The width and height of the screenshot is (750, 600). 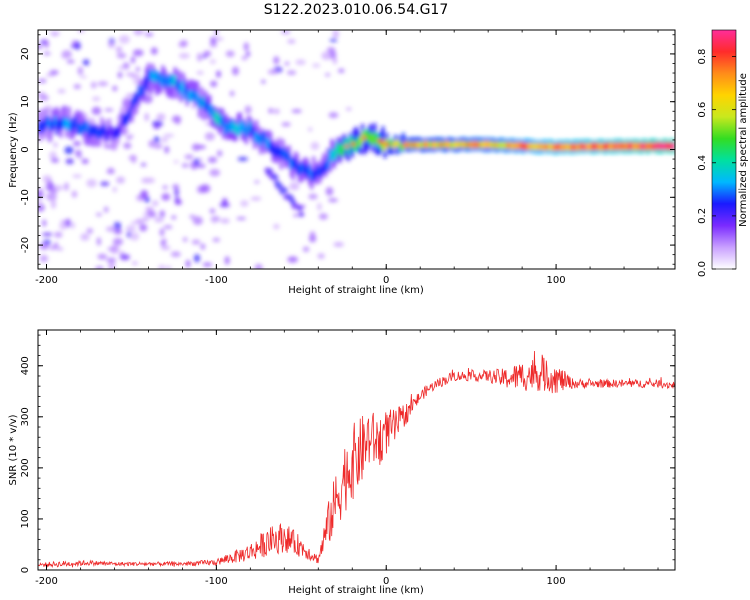 I want to click on x-tick-label: 100, so click(x=556, y=280).